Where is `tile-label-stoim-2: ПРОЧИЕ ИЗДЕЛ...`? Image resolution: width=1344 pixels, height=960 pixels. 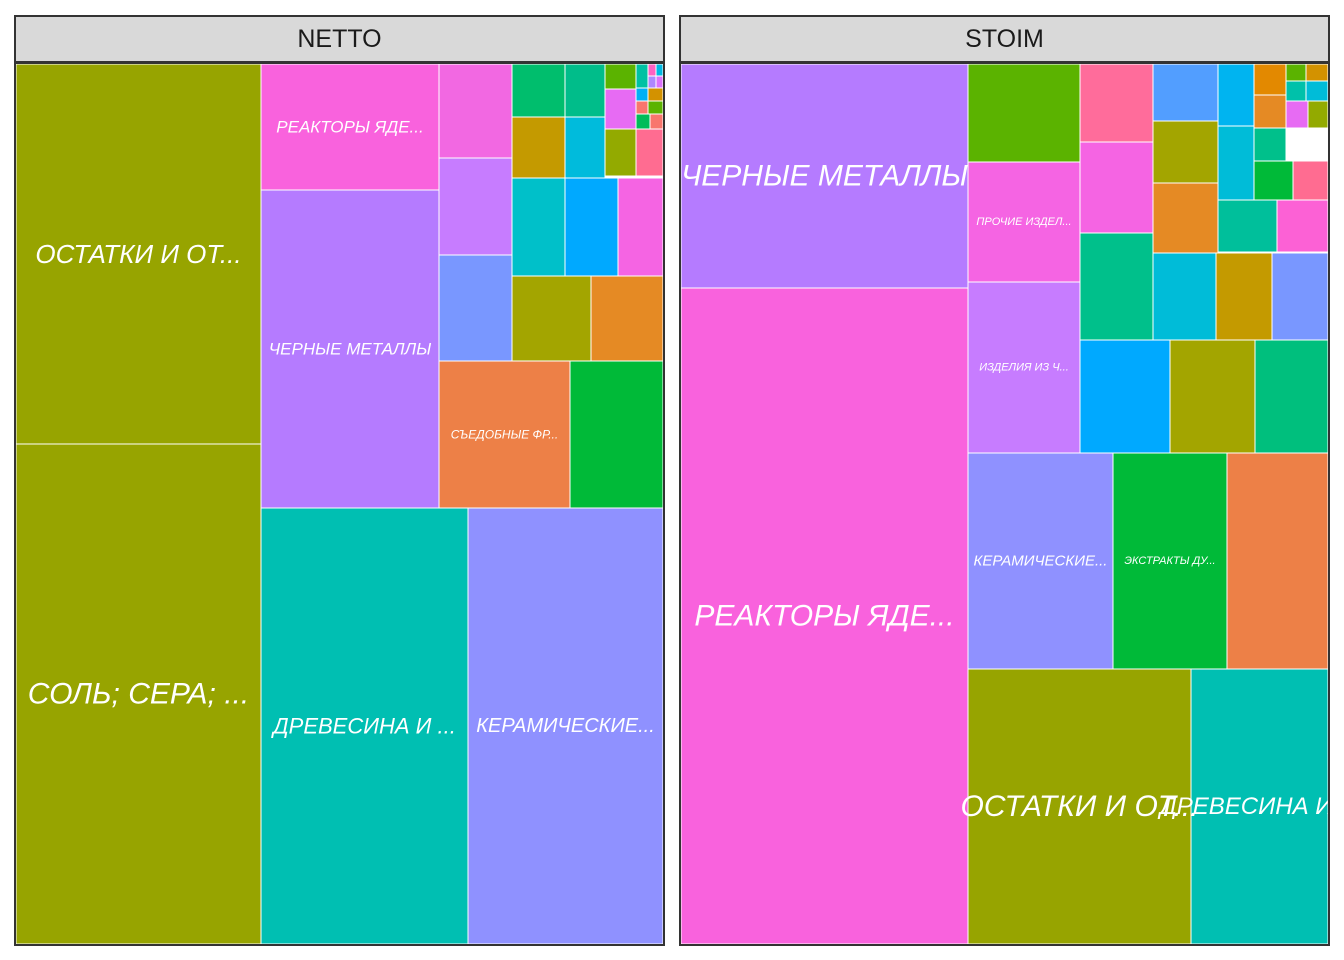
tile-label-stoim-2: ПРОЧИЕ ИЗДЕЛ... is located at coordinates (1023, 222).